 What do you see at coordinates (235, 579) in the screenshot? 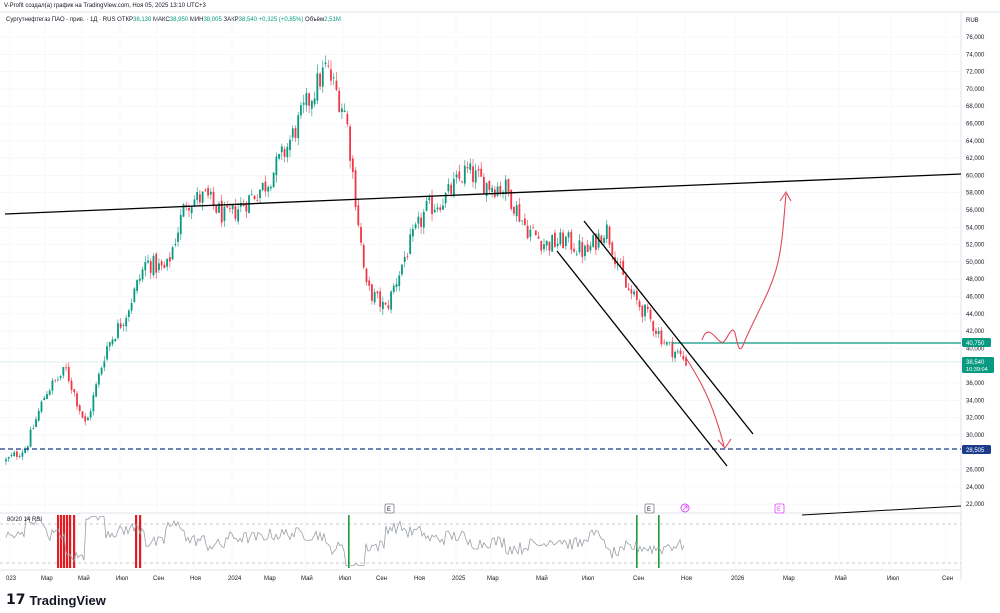
I see `time-tick-label: 2024` at bounding box center [235, 579].